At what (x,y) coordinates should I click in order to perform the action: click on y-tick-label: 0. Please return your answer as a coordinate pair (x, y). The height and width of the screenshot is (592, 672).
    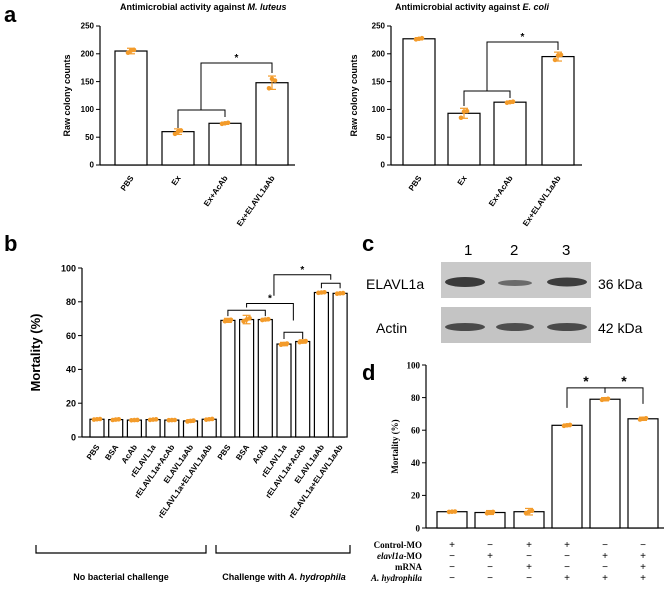
    Looking at the image, I should click on (418, 528).